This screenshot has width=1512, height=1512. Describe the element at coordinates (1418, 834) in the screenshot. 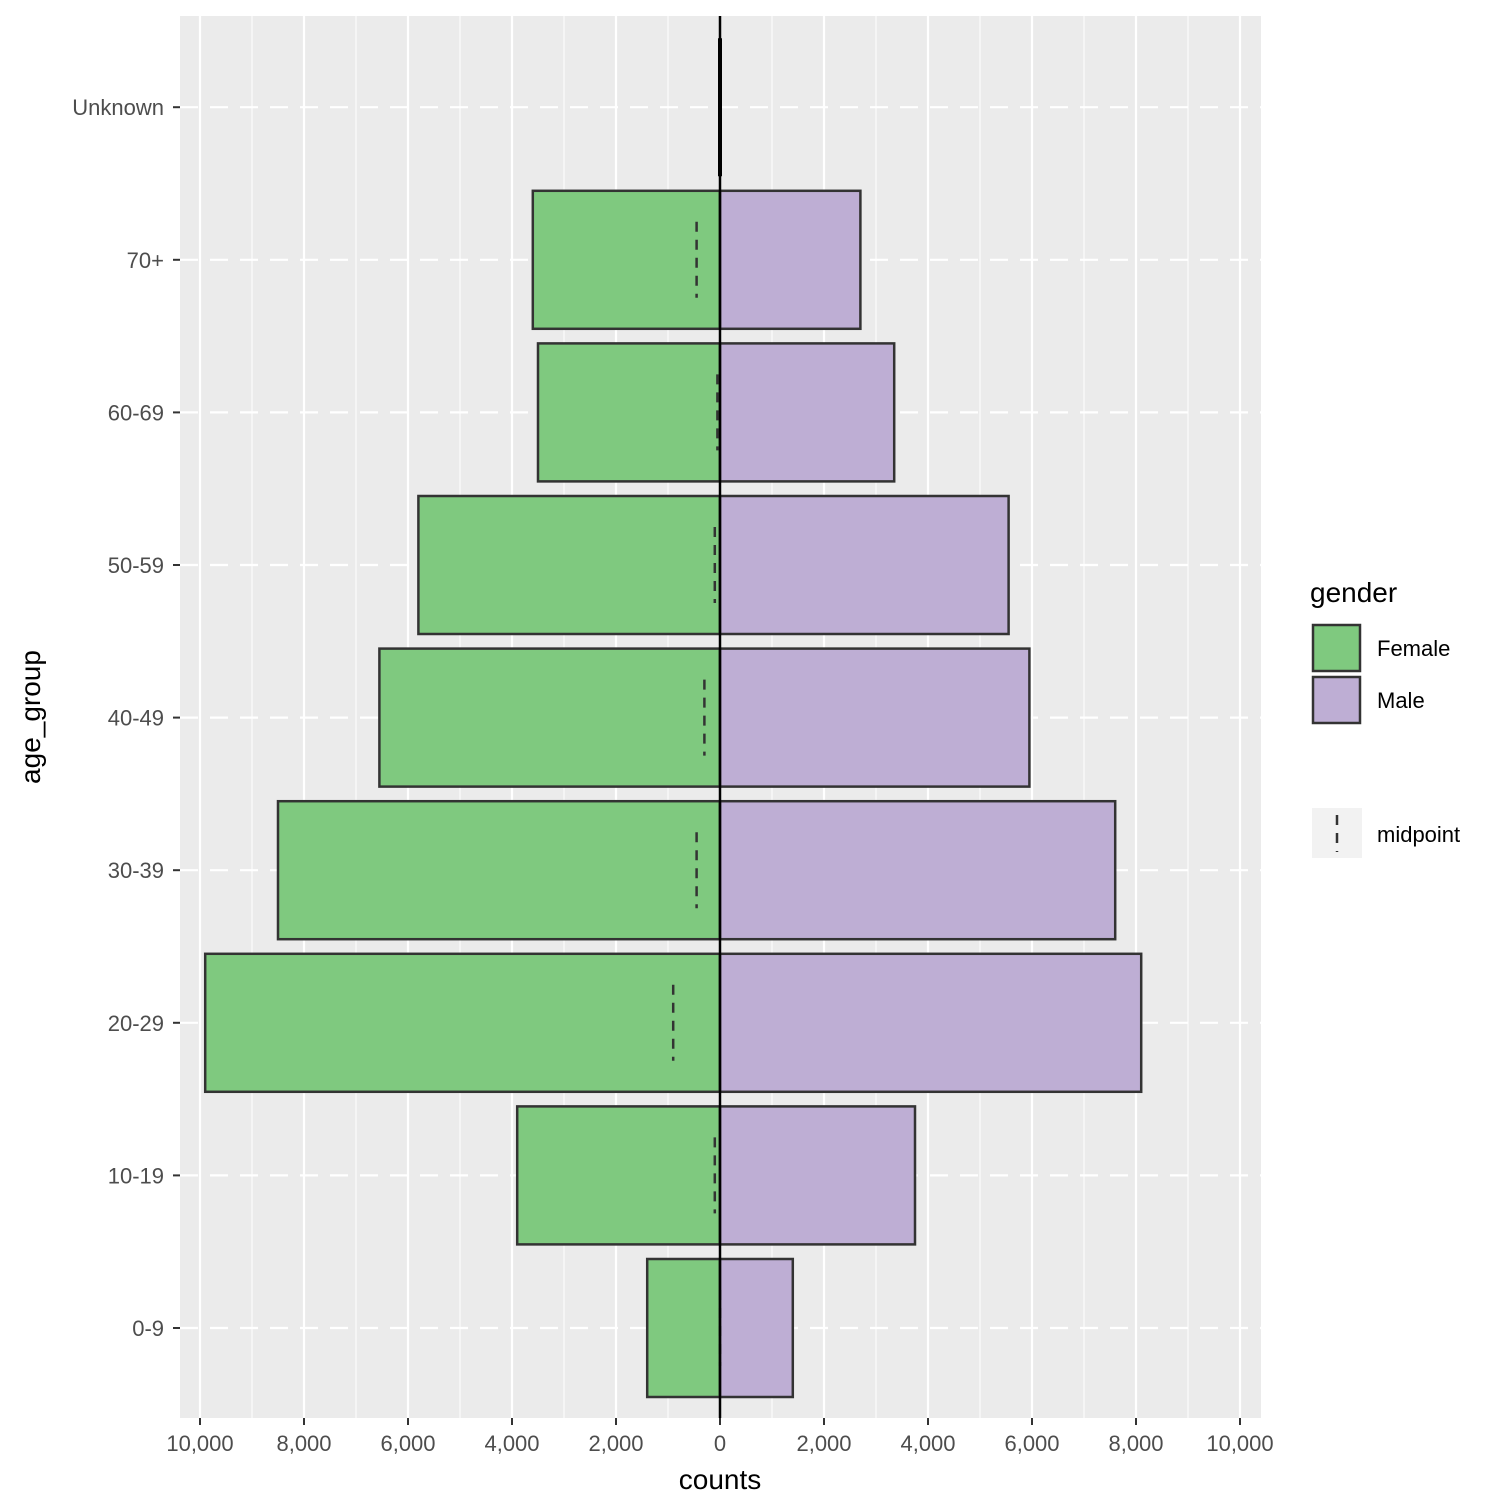

I see `legend-label-midpoint: midpoint` at that location.